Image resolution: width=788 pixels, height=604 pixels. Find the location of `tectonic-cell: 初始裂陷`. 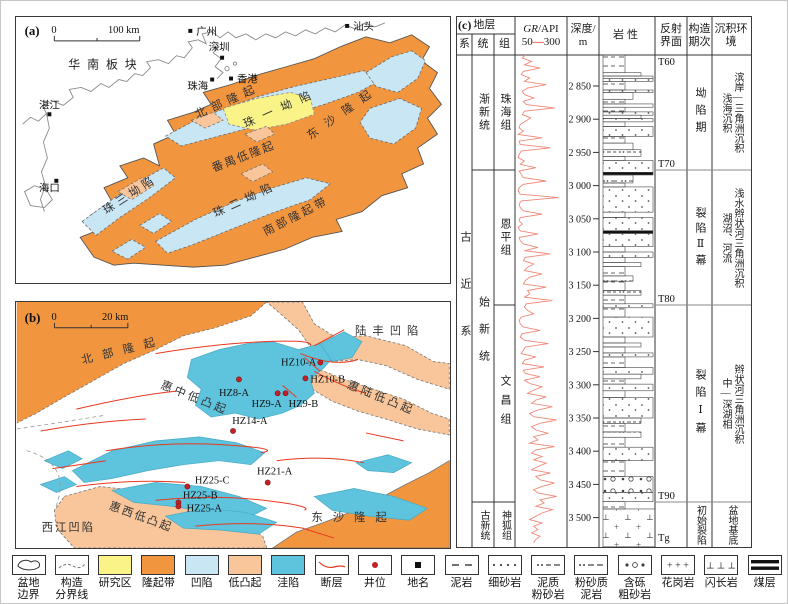

tectonic-cell: 初始裂陷 is located at coordinates (699, 524).